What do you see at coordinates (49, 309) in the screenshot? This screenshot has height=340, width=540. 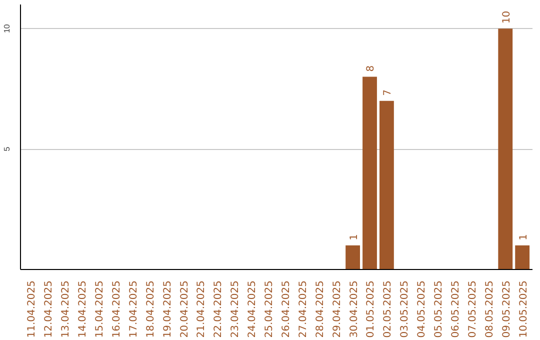 I see `x-tick-label: 12.04.2025` at bounding box center [49, 309].